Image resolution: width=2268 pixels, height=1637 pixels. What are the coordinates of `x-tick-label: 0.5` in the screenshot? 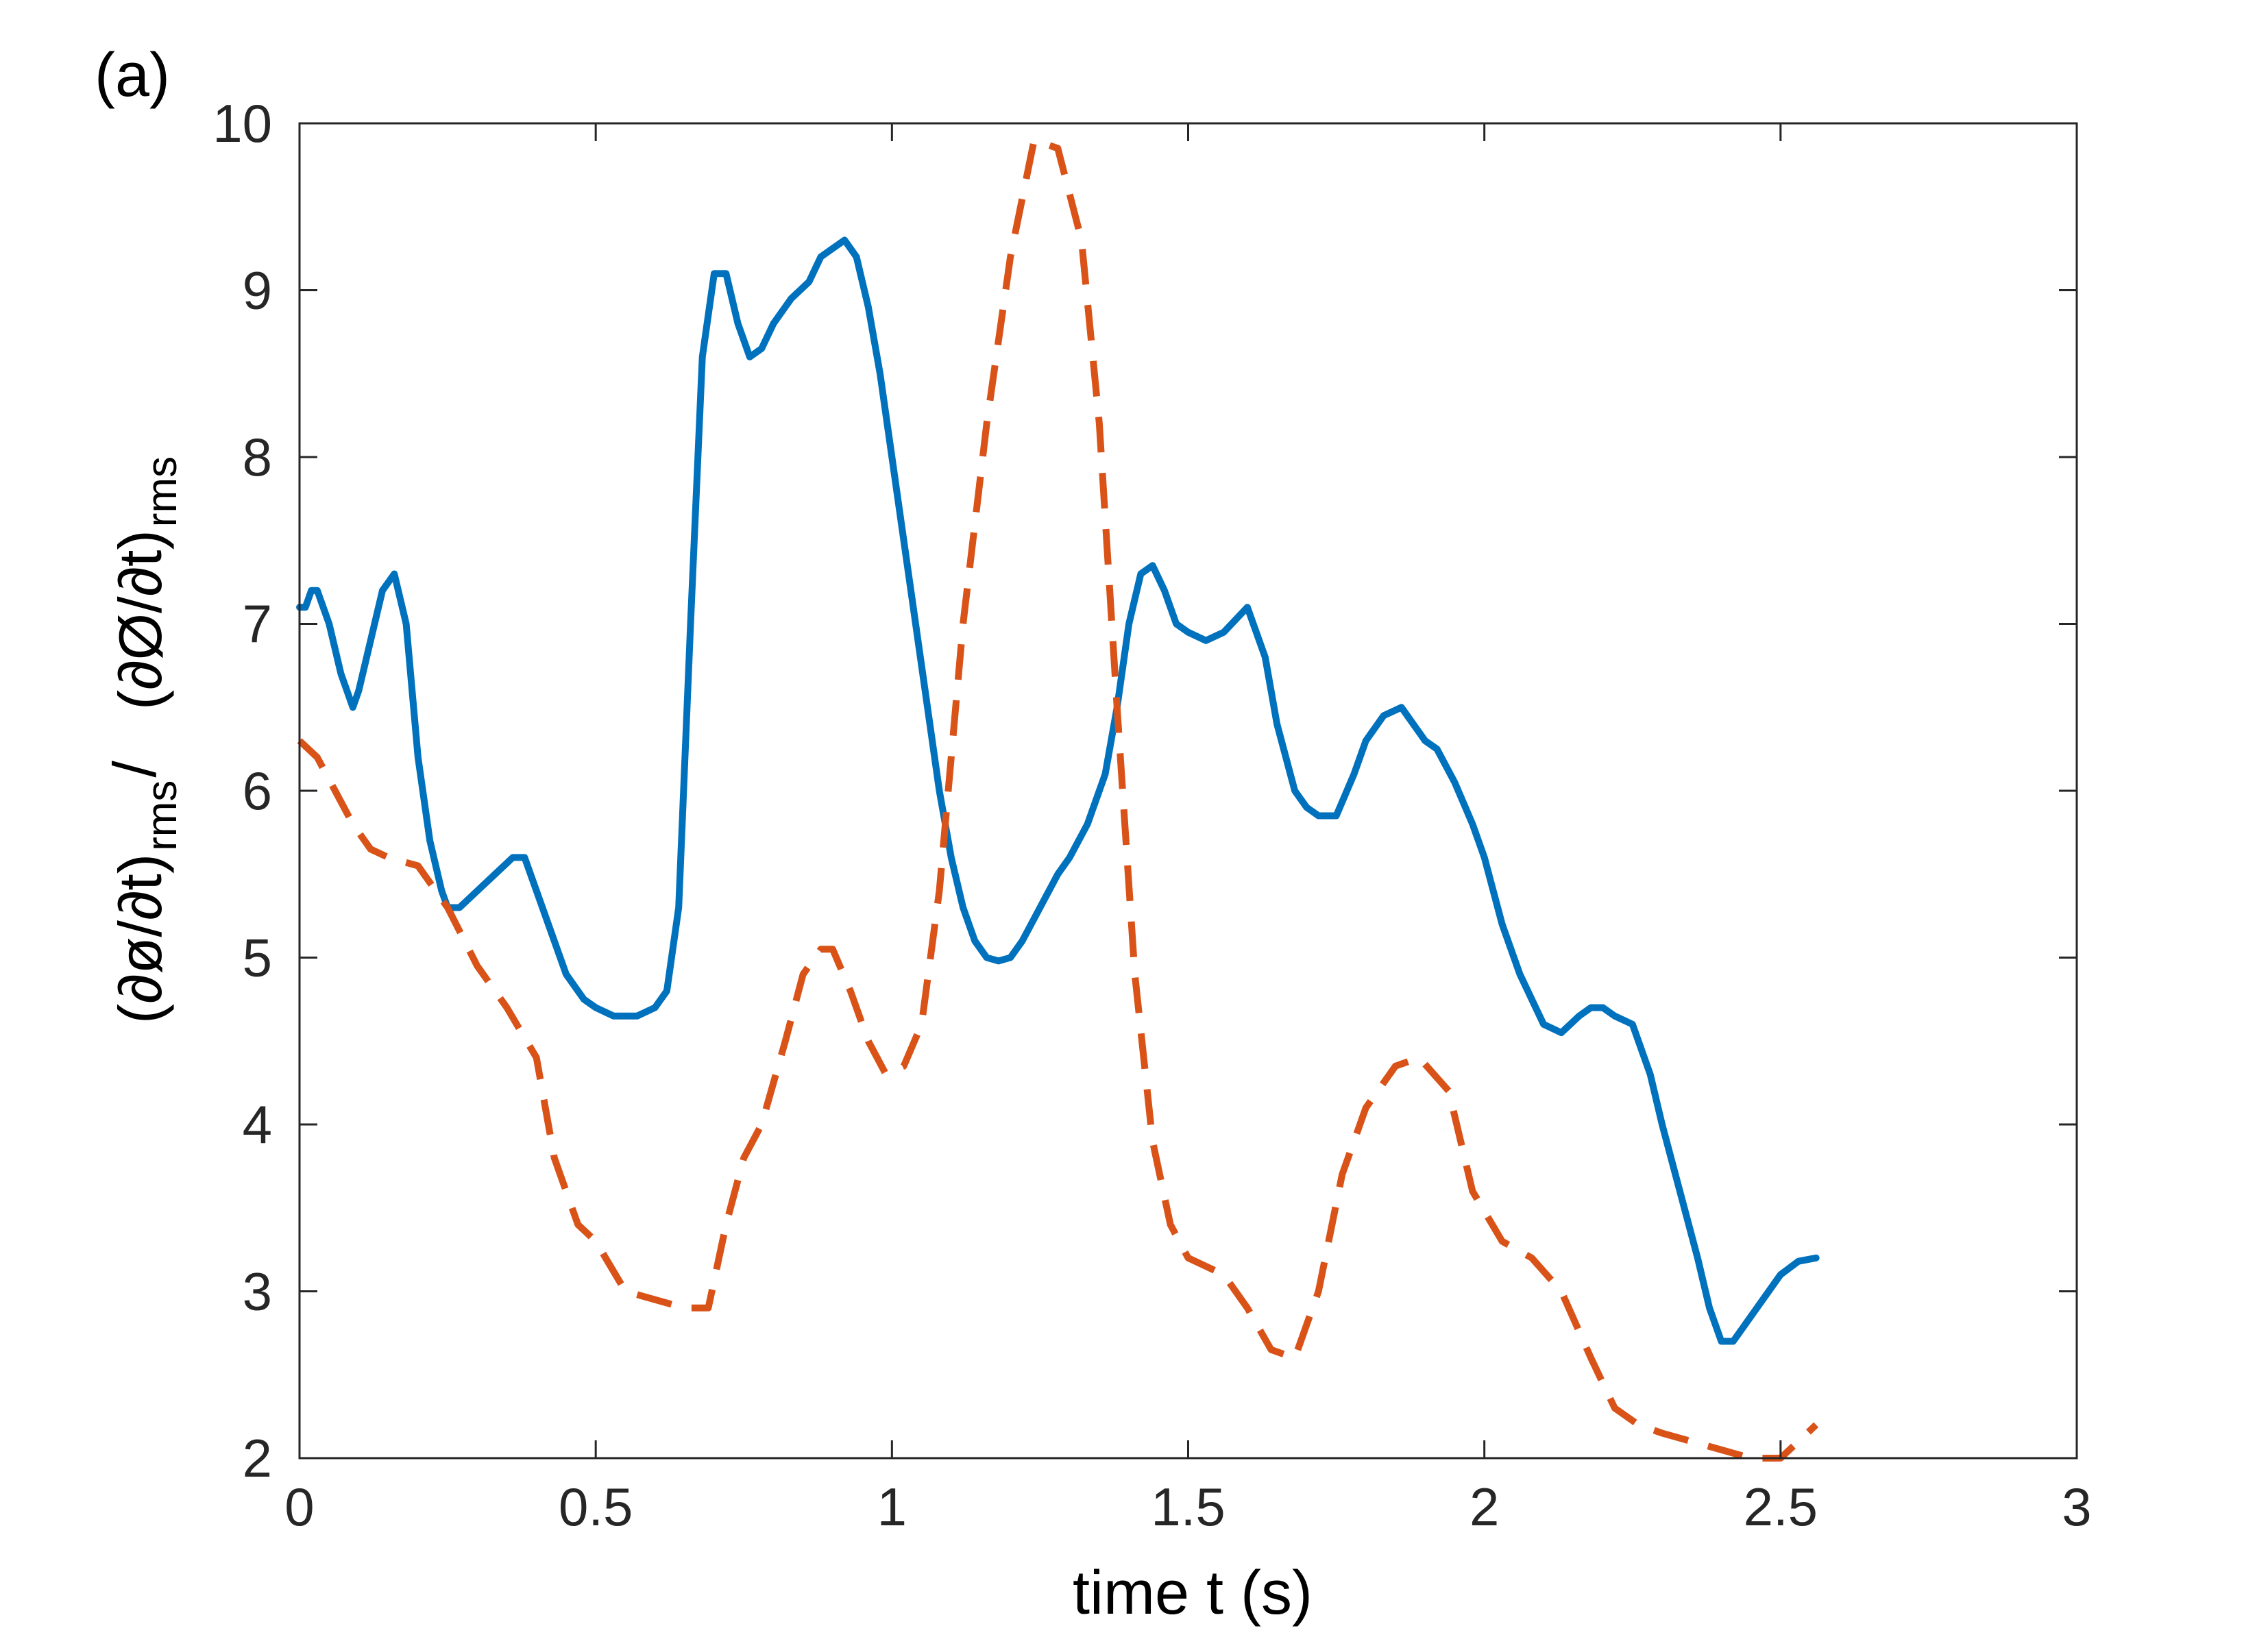 It's located at (596, 1507).